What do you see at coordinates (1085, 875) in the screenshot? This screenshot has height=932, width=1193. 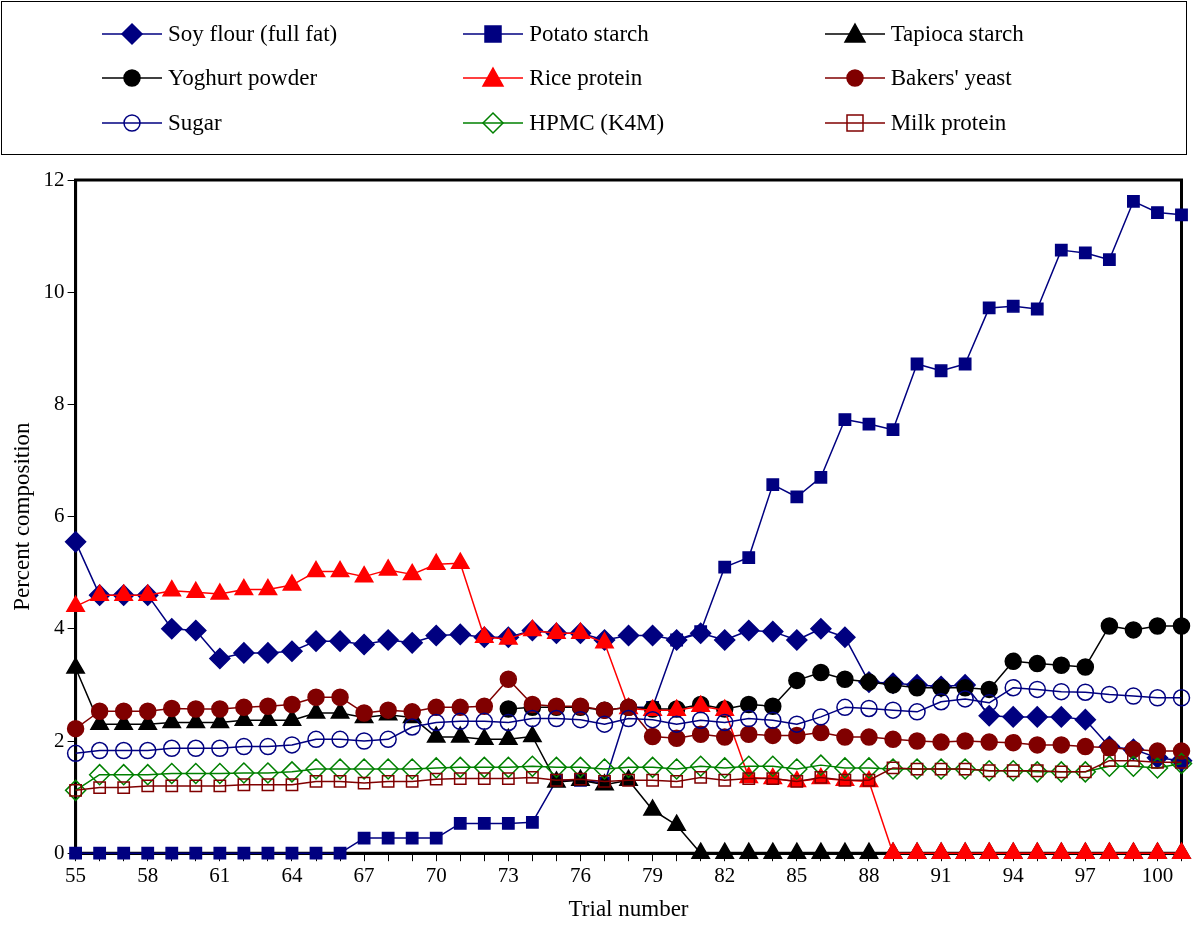 I see `x-tick-label: 97` at bounding box center [1085, 875].